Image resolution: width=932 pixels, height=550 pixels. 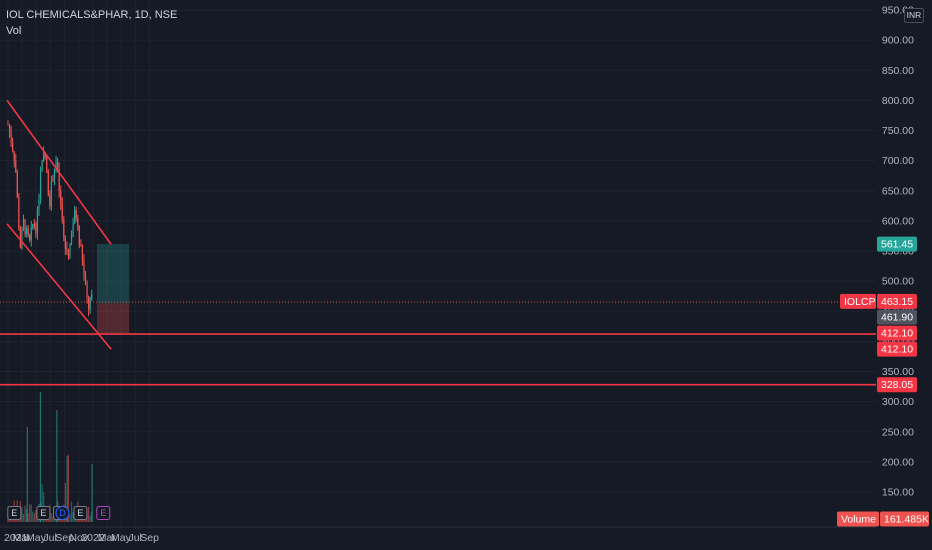 What do you see at coordinates (898, 191) in the screenshot?
I see `price-tick-label: 650.00` at bounding box center [898, 191].